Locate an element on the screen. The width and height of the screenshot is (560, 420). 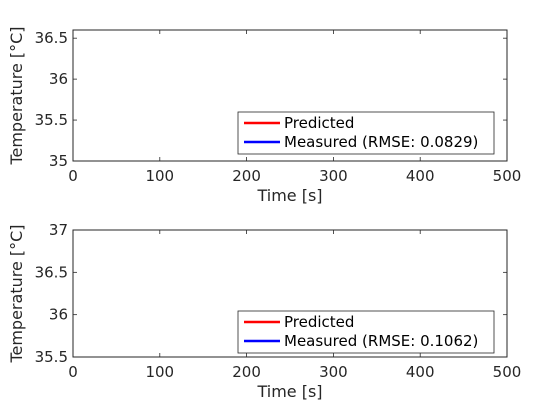
chart-2-x-axis-label: Time [s] is located at coordinates (289, 391).